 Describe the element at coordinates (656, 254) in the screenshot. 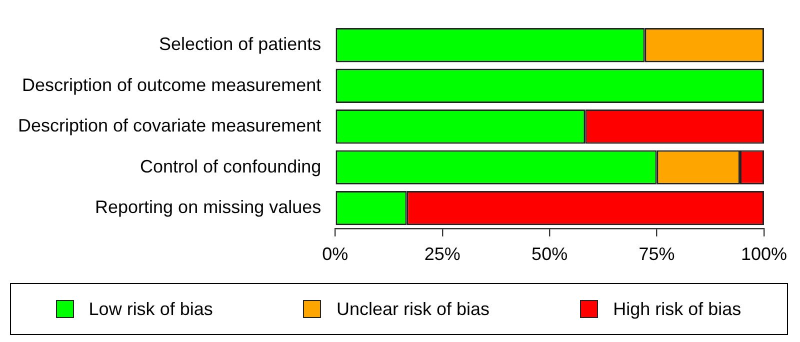

I see `x-tick-label: 75%` at that location.